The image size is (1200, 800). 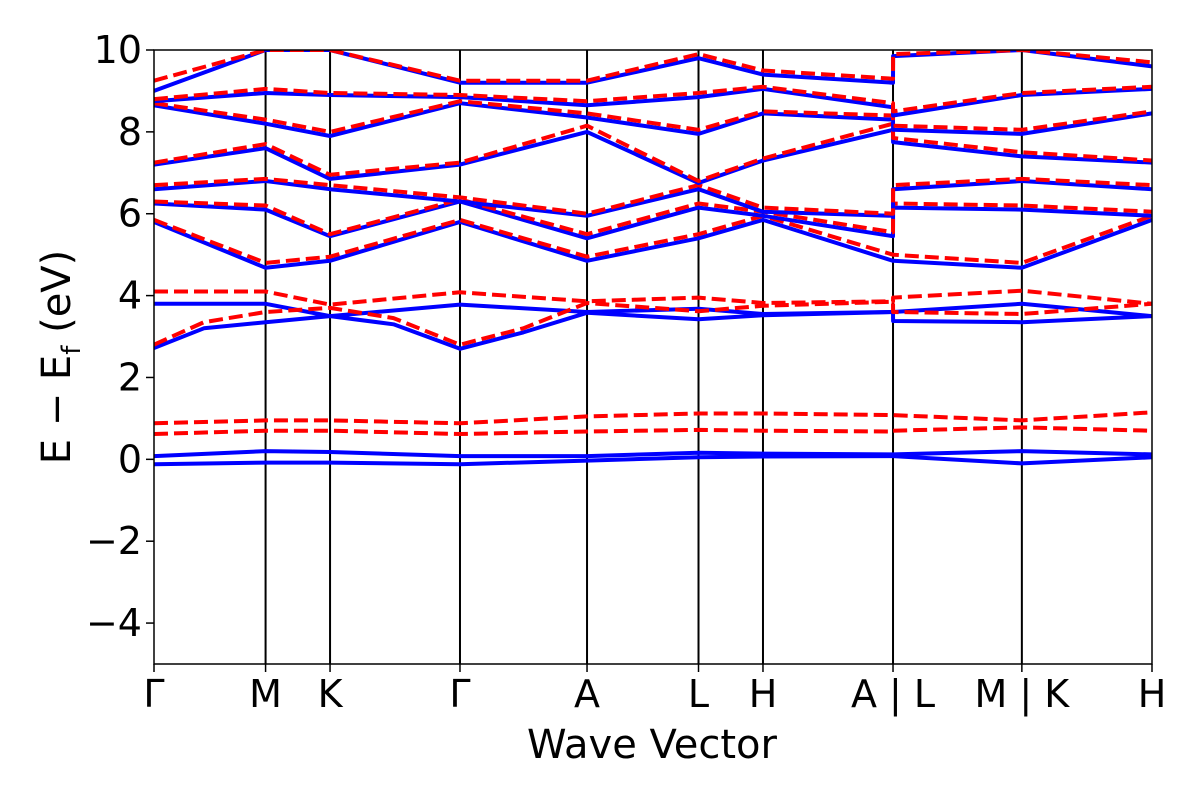 What do you see at coordinates (893, 694) in the screenshot?
I see `x-tick-label: A | L` at bounding box center [893, 694].